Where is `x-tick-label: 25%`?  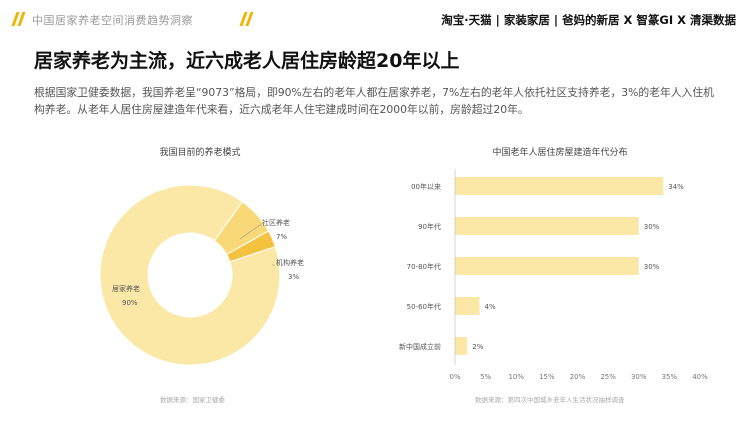
x-tick-label: 25% is located at coordinates (608, 377).